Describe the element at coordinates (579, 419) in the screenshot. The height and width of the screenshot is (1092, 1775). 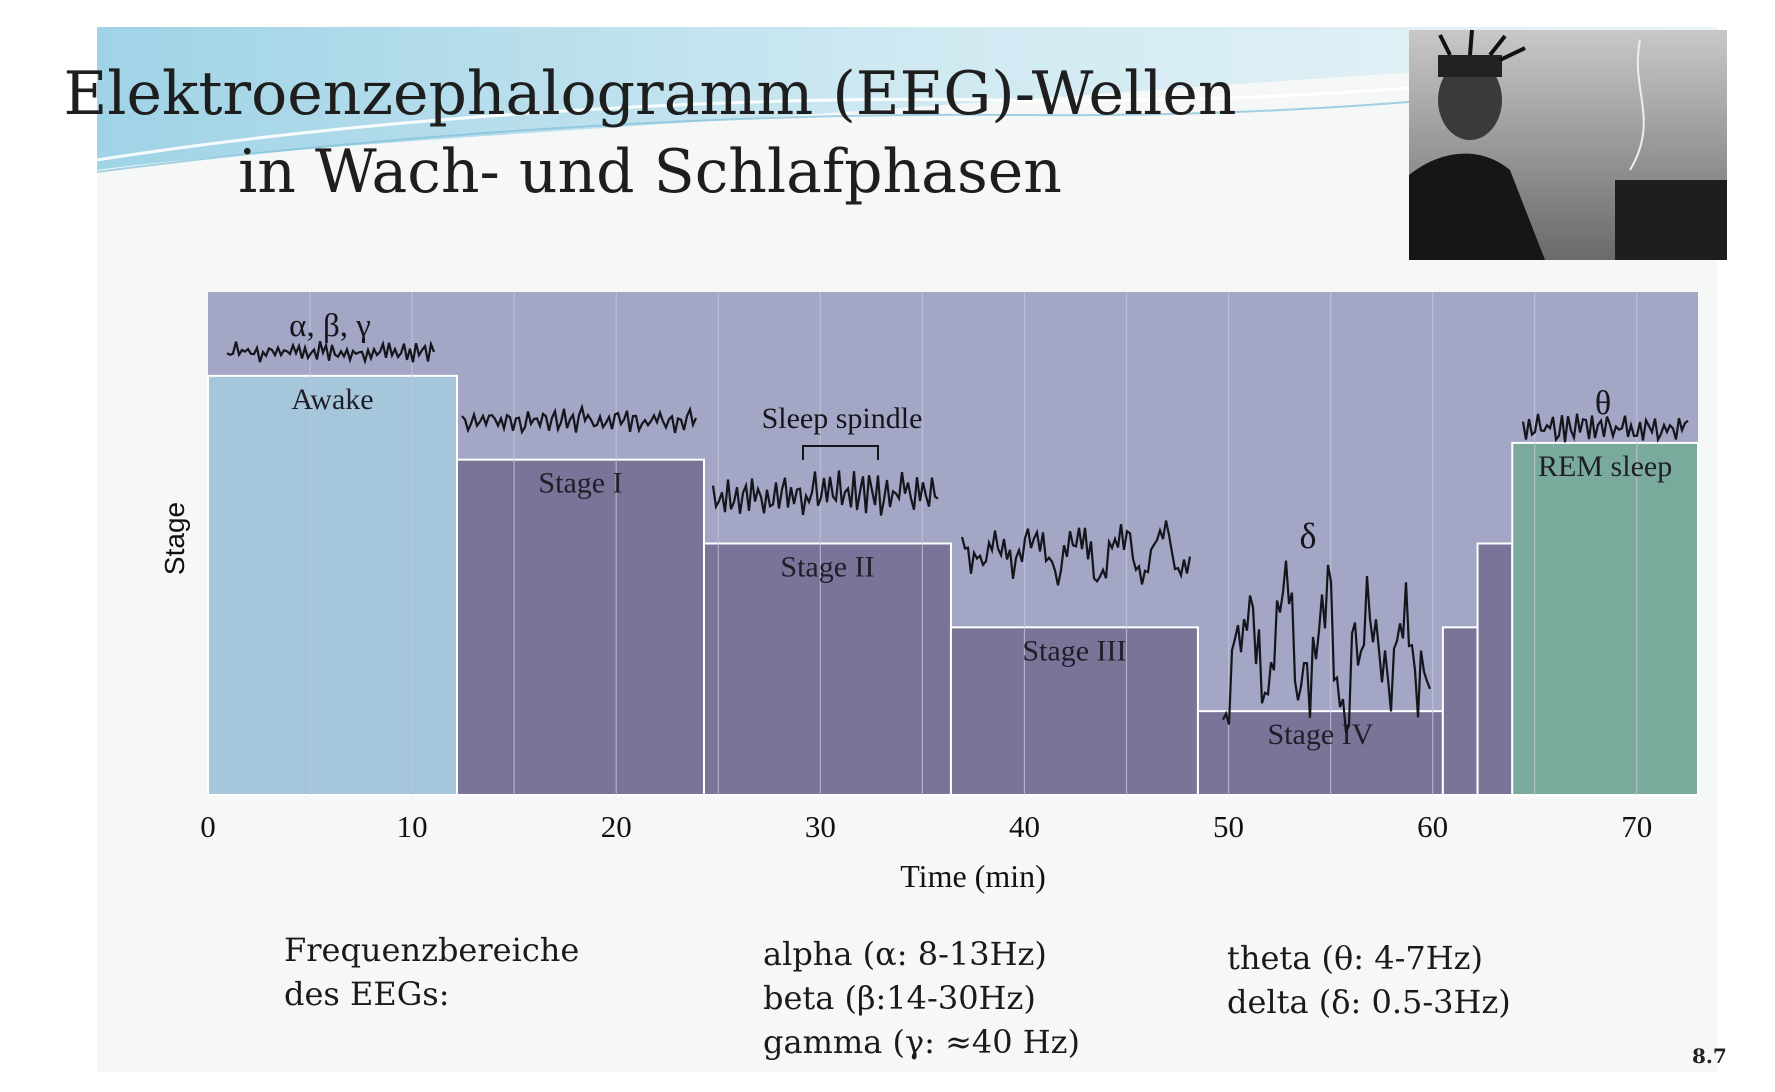
I see `eeg-wave-stage1` at that location.